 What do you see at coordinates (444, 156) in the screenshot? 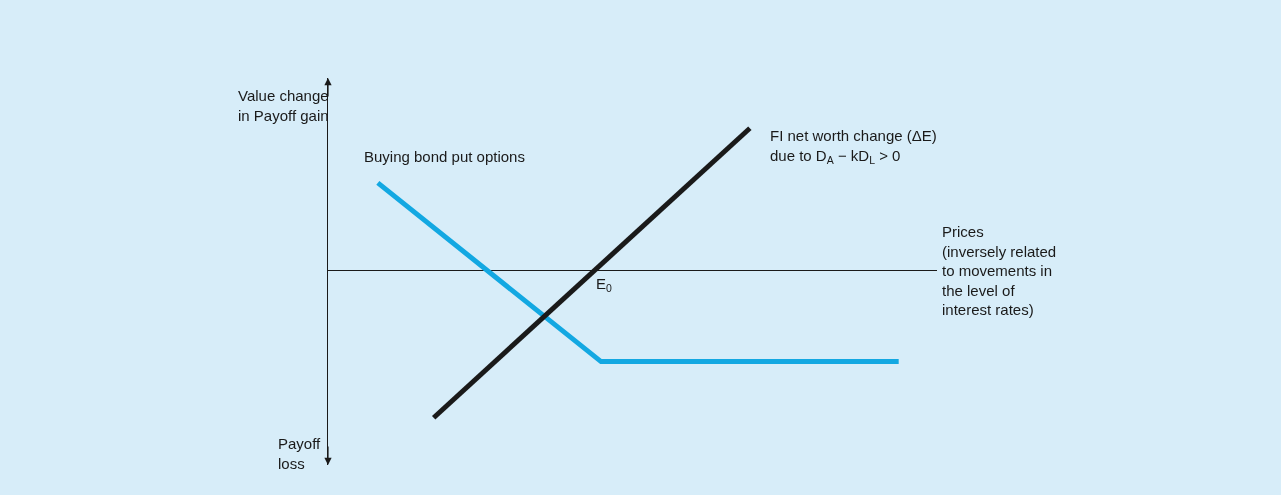
I see `series-label: Buying bond put options` at bounding box center [444, 156].